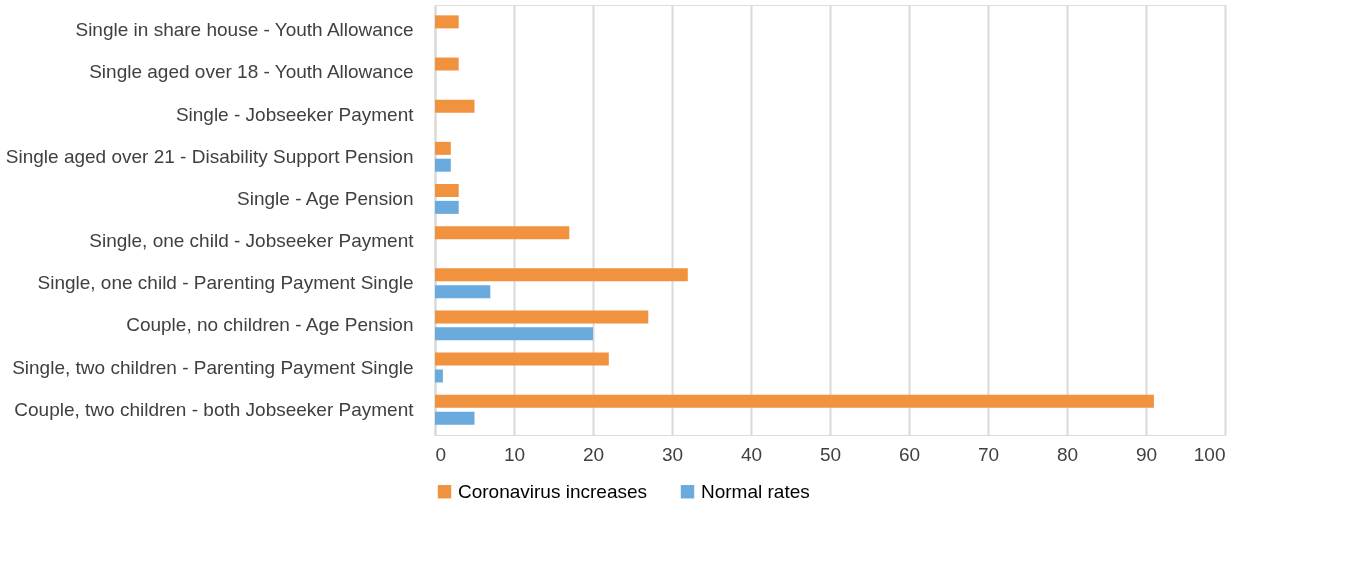  What do you see at coordinates (909, 454) in the screenshot?
I see `x-tick-label: 60` at bounding box center [909, 454].